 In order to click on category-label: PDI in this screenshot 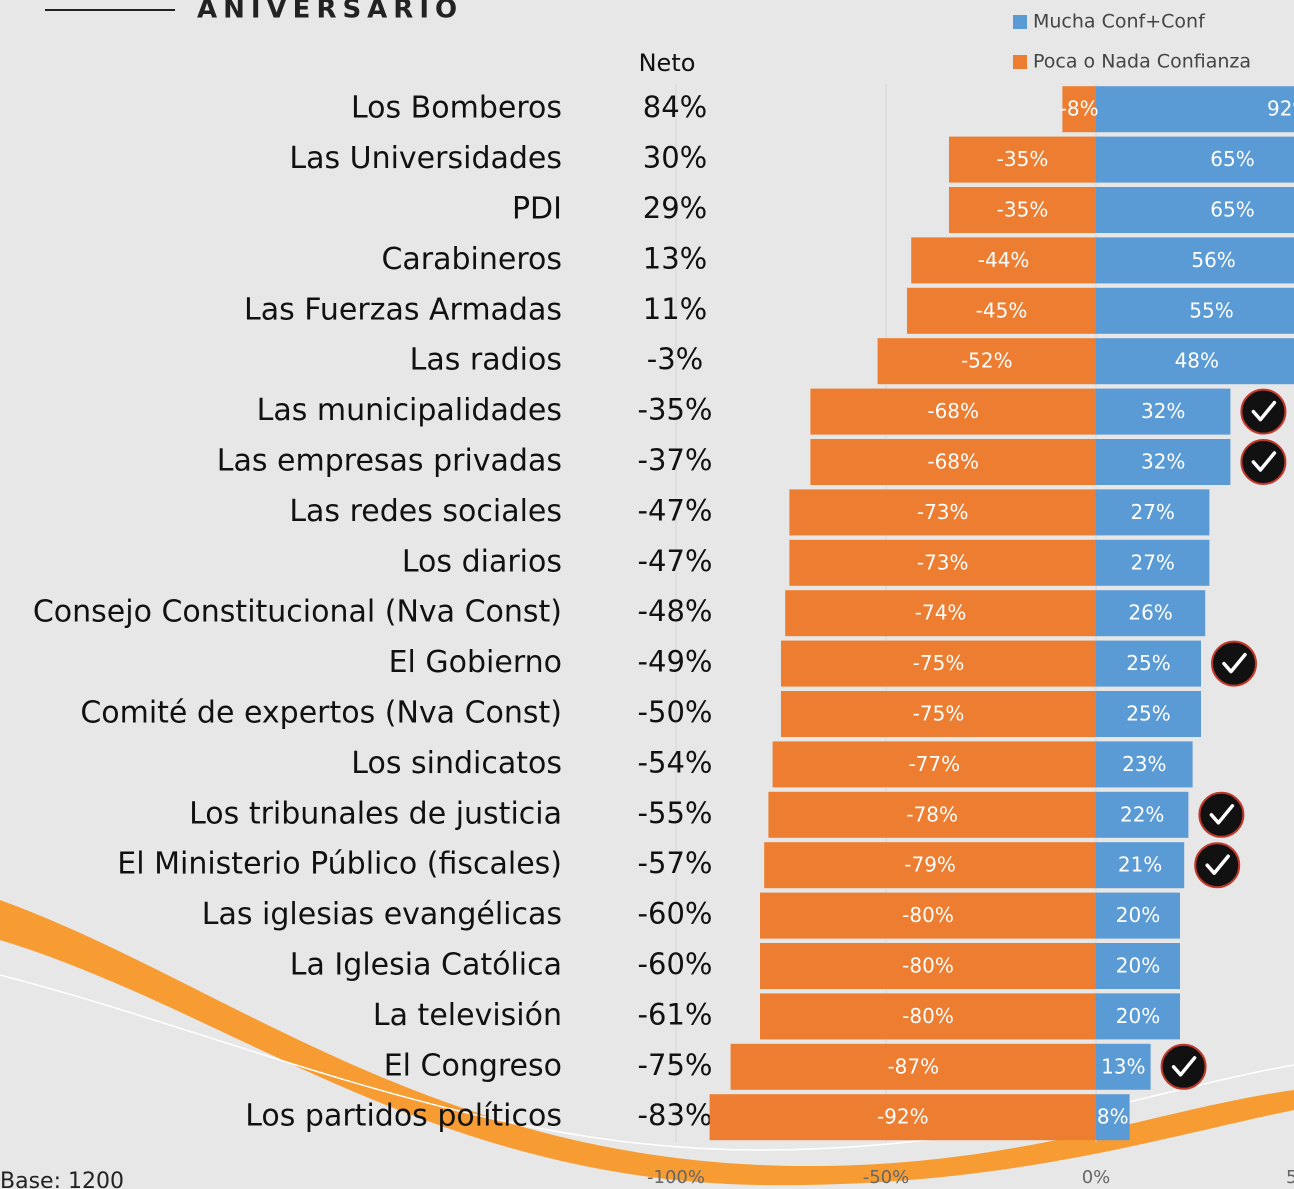, I will do `click(537, 209)`.